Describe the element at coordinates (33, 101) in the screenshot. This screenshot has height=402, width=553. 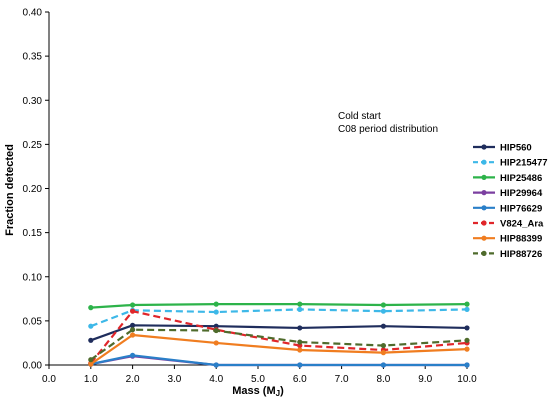
I see `y-tick-label: 0.30` at that location.